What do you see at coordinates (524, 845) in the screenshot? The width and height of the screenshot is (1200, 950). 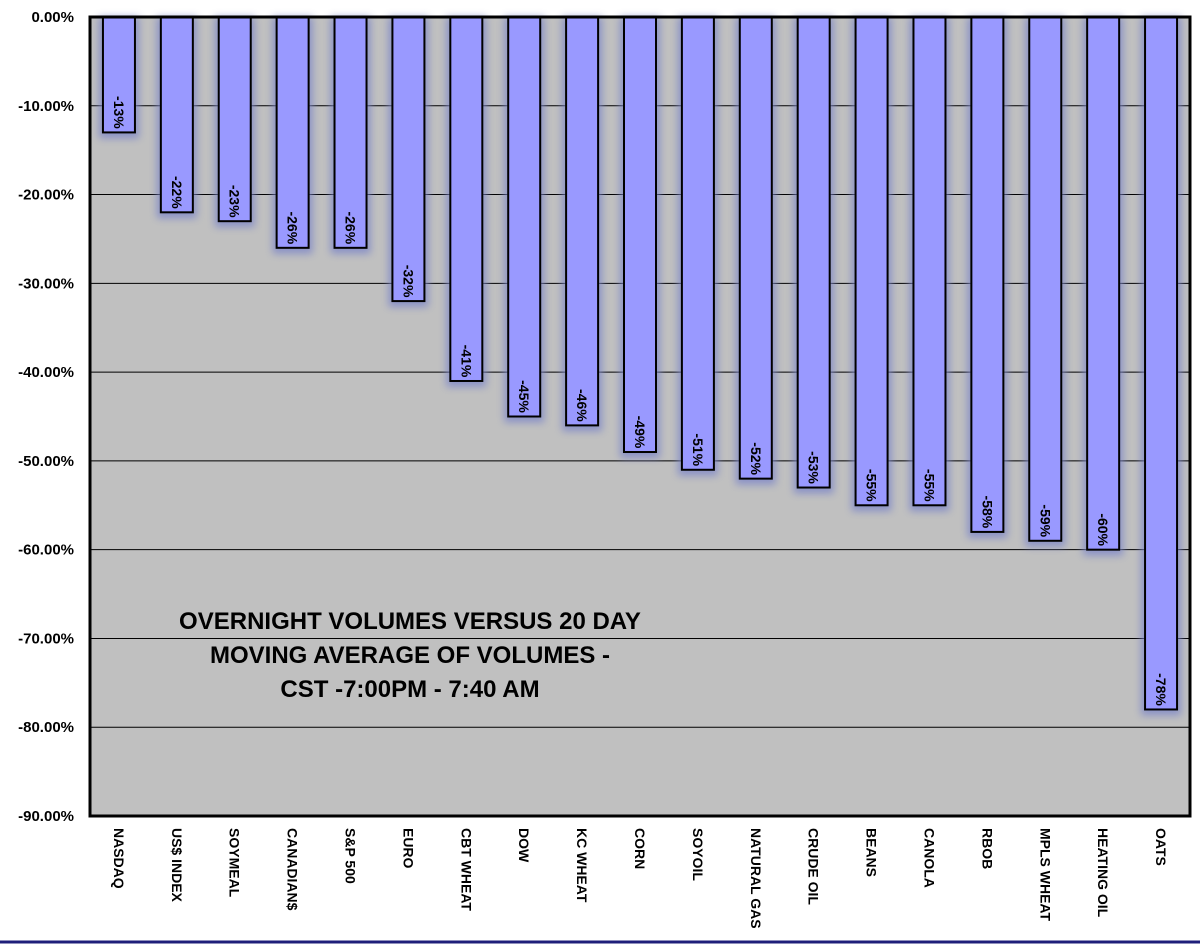 I see `x-tick-label: DOW` at bounding box center [524, 845].